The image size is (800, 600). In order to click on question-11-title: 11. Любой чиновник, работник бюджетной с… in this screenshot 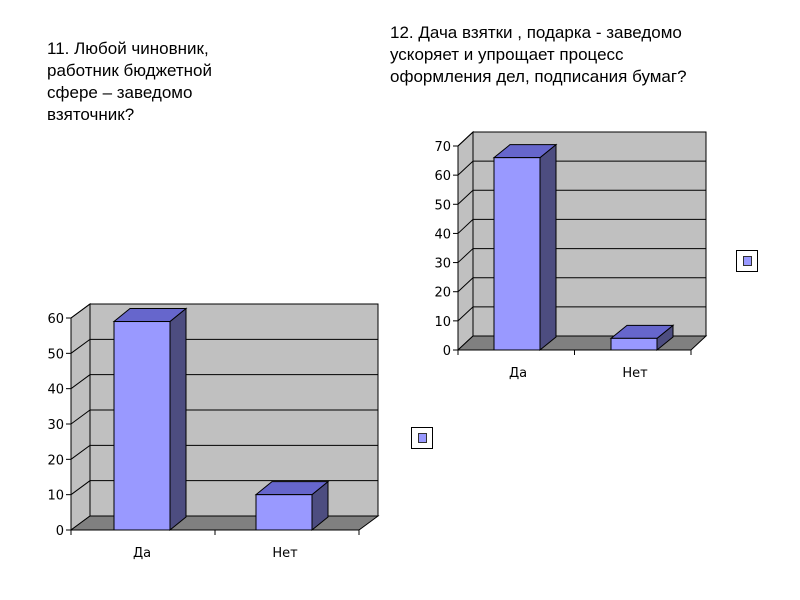, I will do `click(129, 81)`.